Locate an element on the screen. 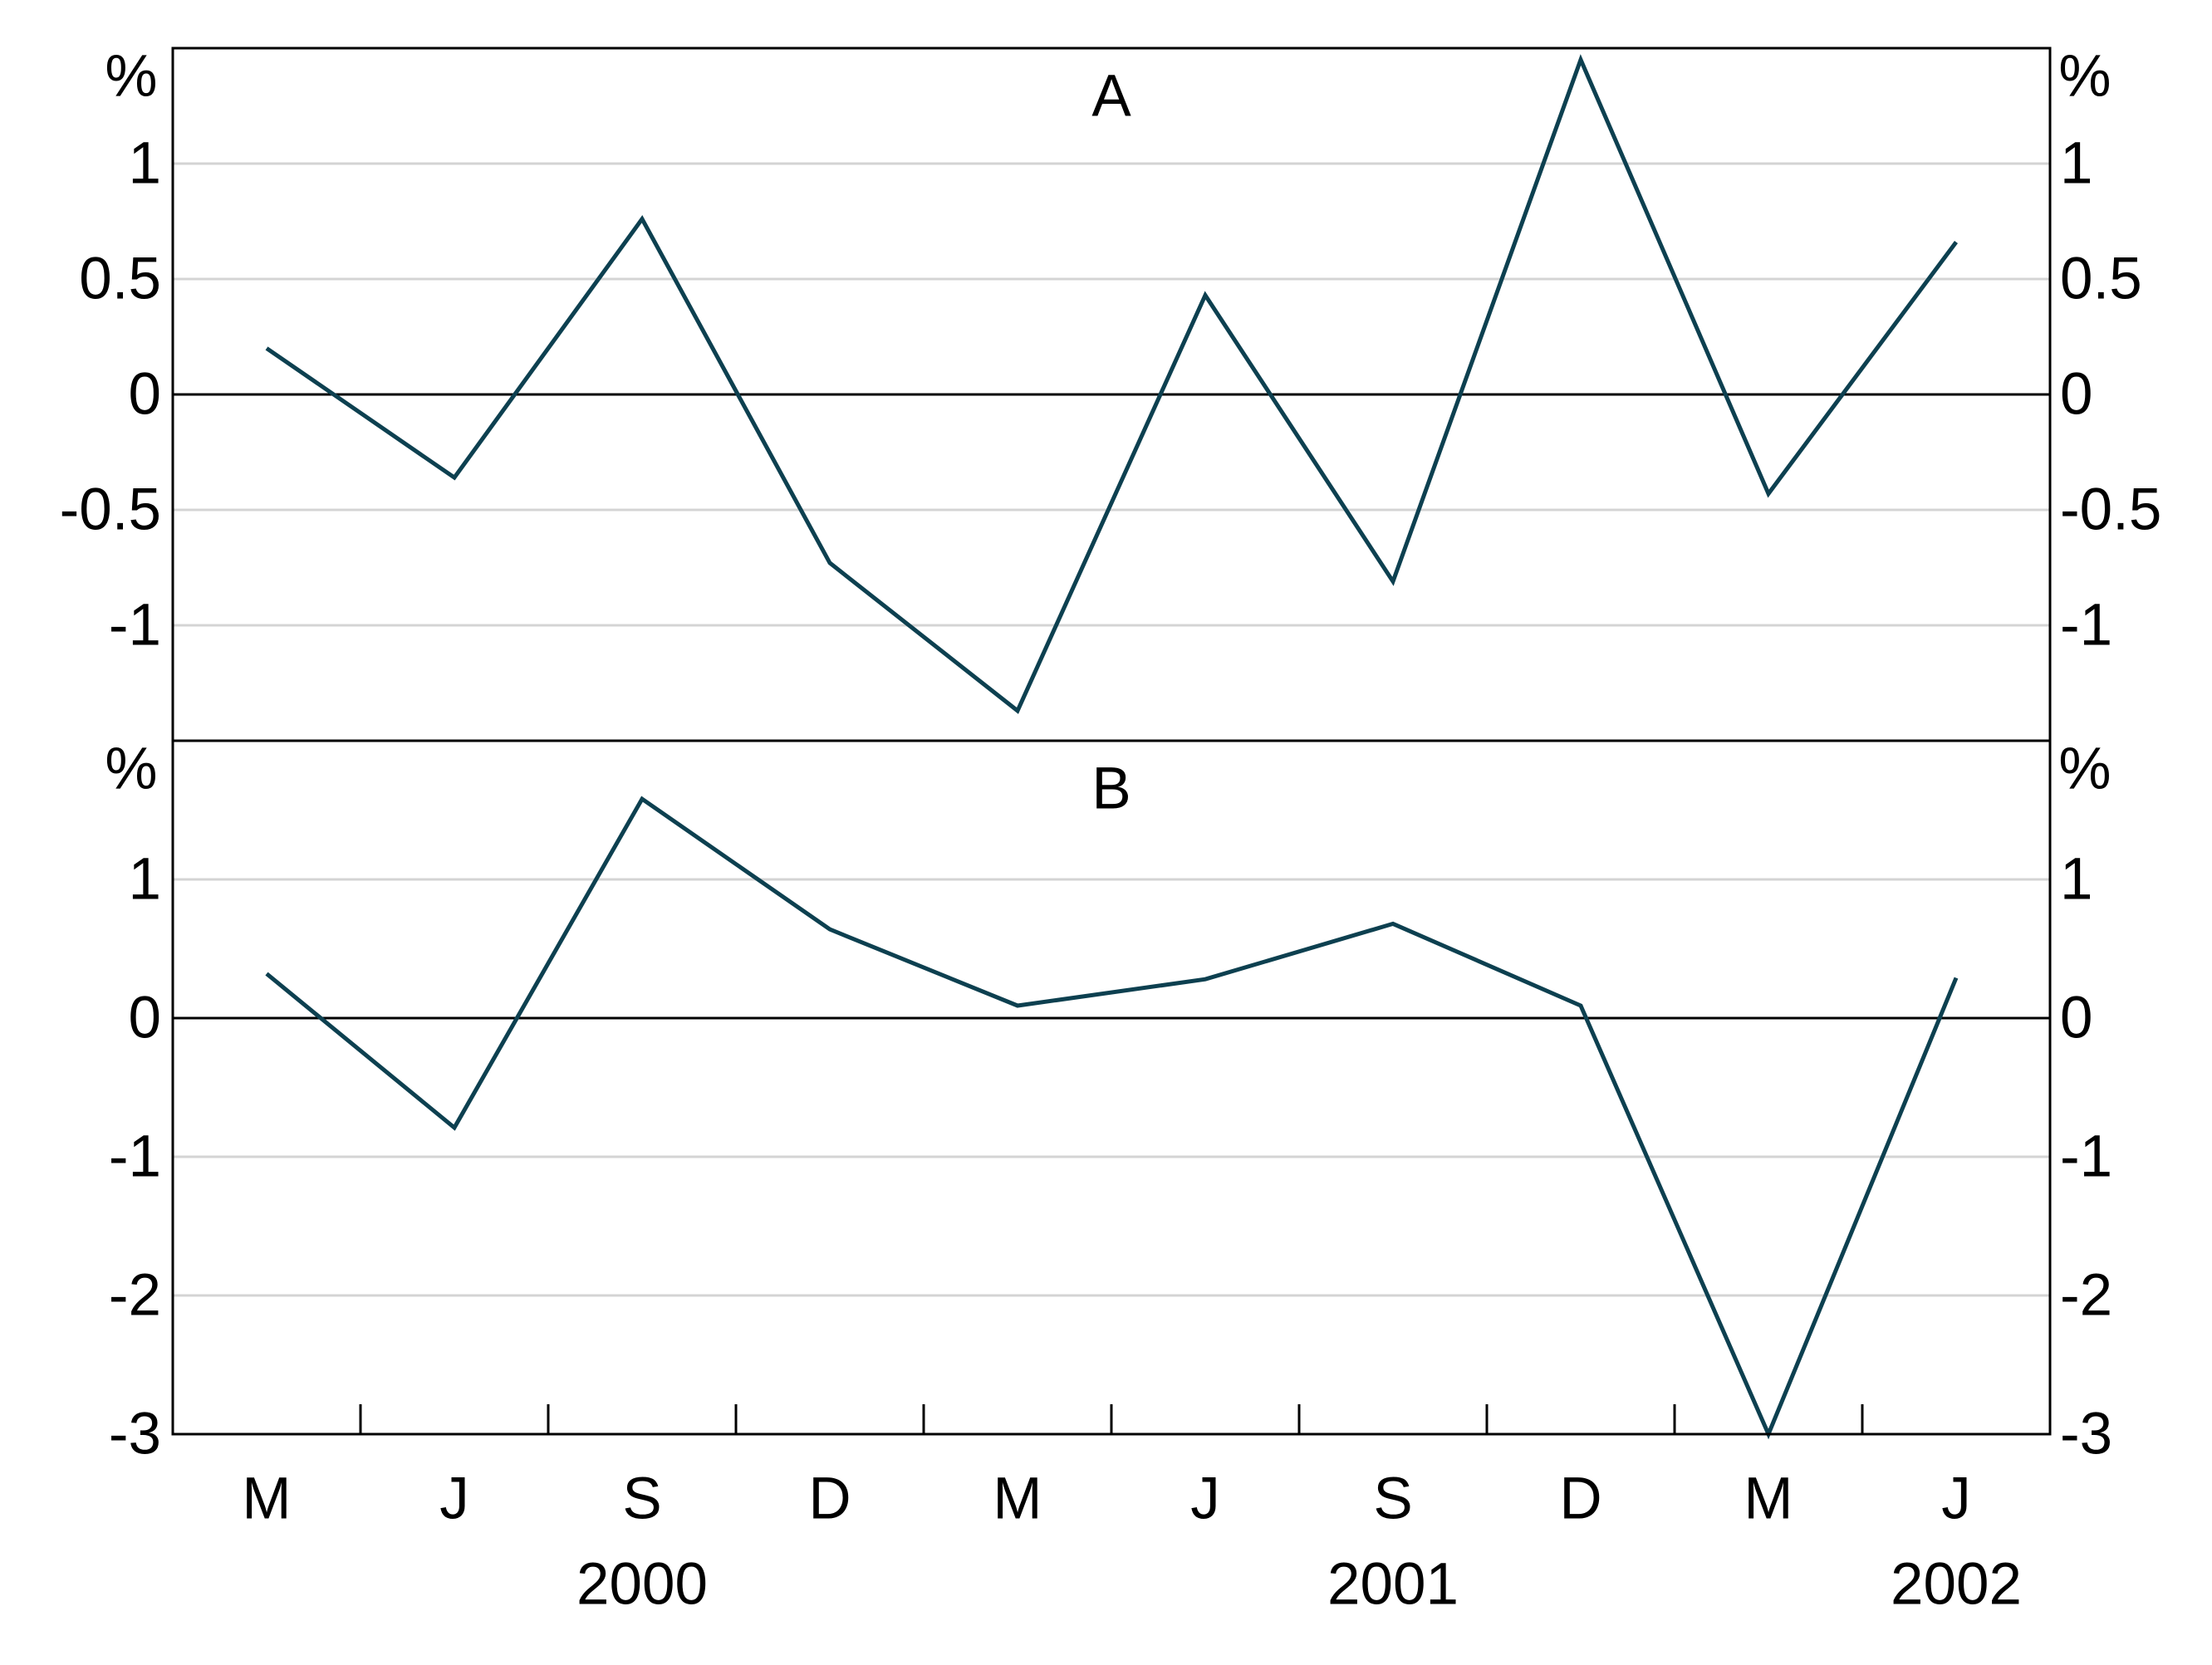 The height and width of the screenshot is (1665, 2212). unit-left-a: % is located at coordinates (131, 77).